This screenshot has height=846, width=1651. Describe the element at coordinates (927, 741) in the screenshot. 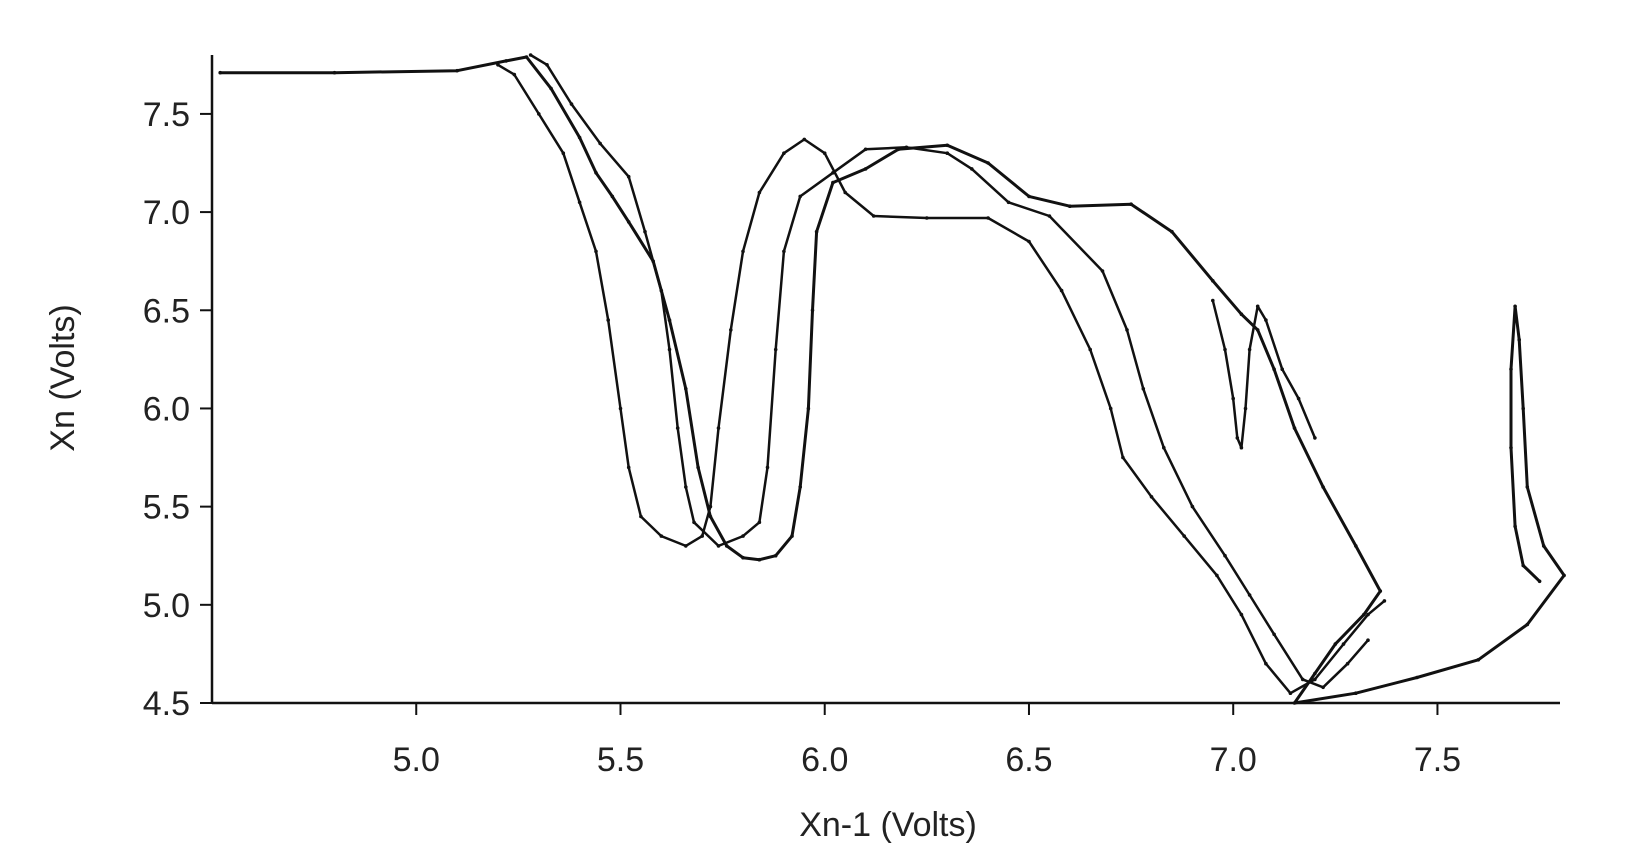

I see `x-ticks: 5.0 5.5 6.0 6.5 7.0 7.5` at that location.